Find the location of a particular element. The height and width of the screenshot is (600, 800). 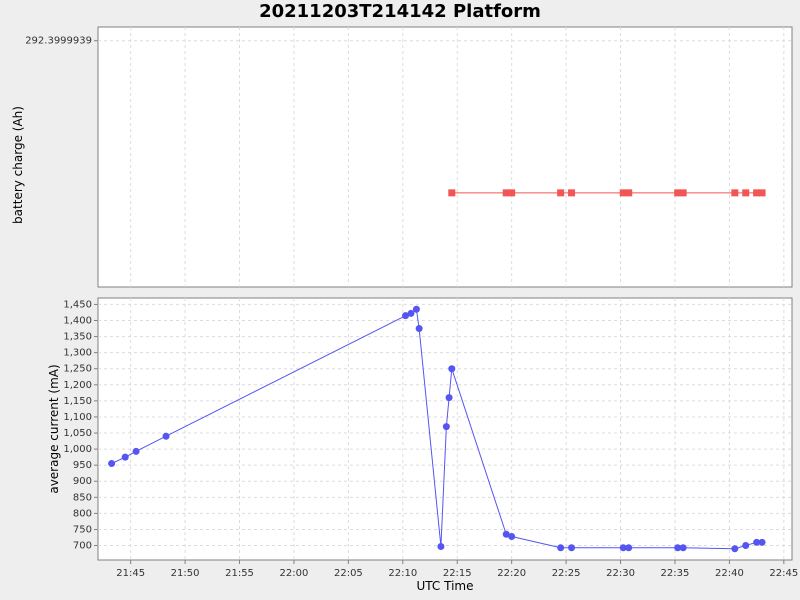

bottom-y-axis-label: average current (mA) is located at coordinates (54, 428).